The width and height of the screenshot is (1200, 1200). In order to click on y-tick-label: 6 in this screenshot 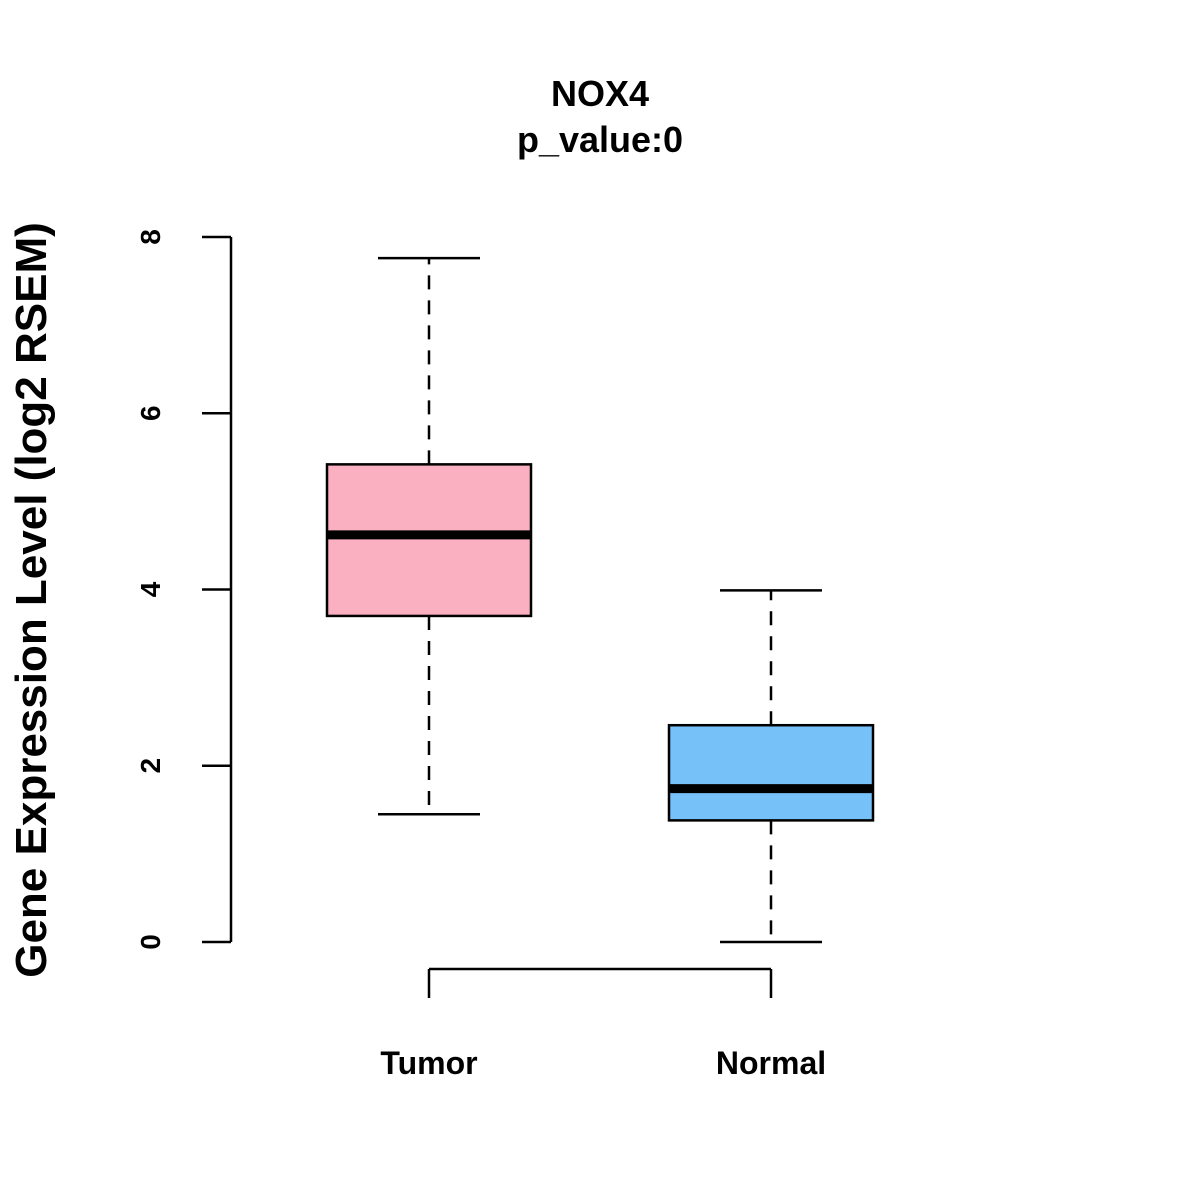, I will do `click(150, 413)`.